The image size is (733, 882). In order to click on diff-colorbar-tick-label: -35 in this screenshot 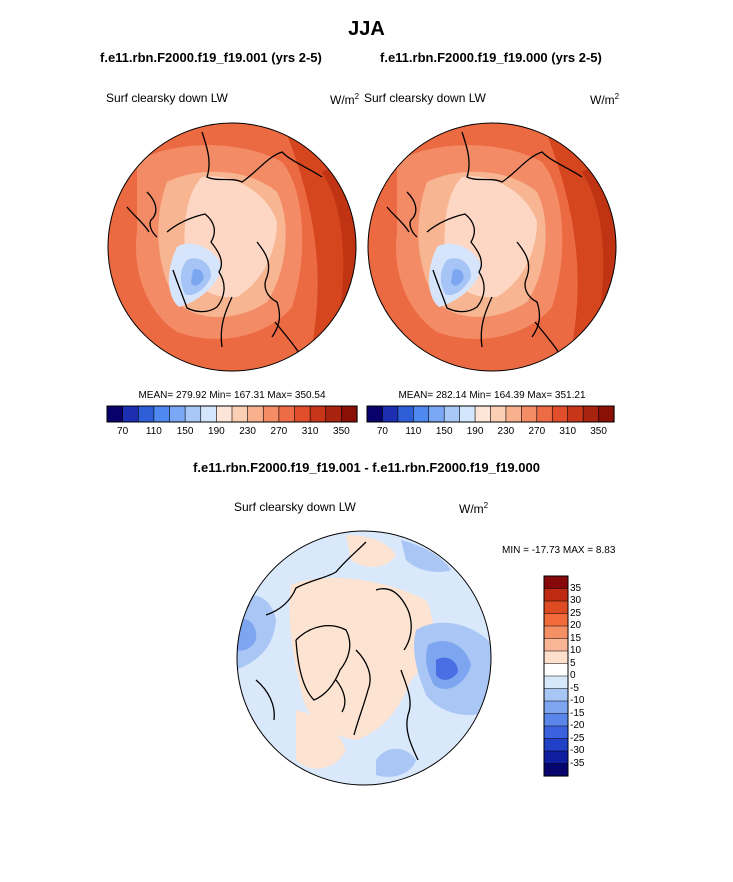, I will do `click(577, 763)`.